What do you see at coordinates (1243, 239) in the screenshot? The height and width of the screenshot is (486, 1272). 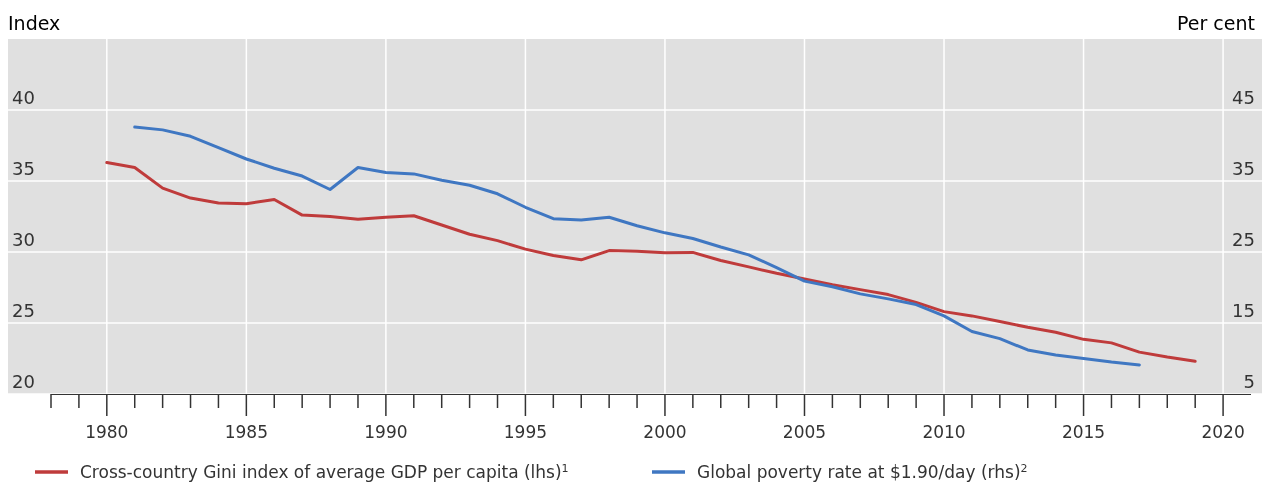 I see `y2-tick-label: 25` at bounding box center [1243, 239].